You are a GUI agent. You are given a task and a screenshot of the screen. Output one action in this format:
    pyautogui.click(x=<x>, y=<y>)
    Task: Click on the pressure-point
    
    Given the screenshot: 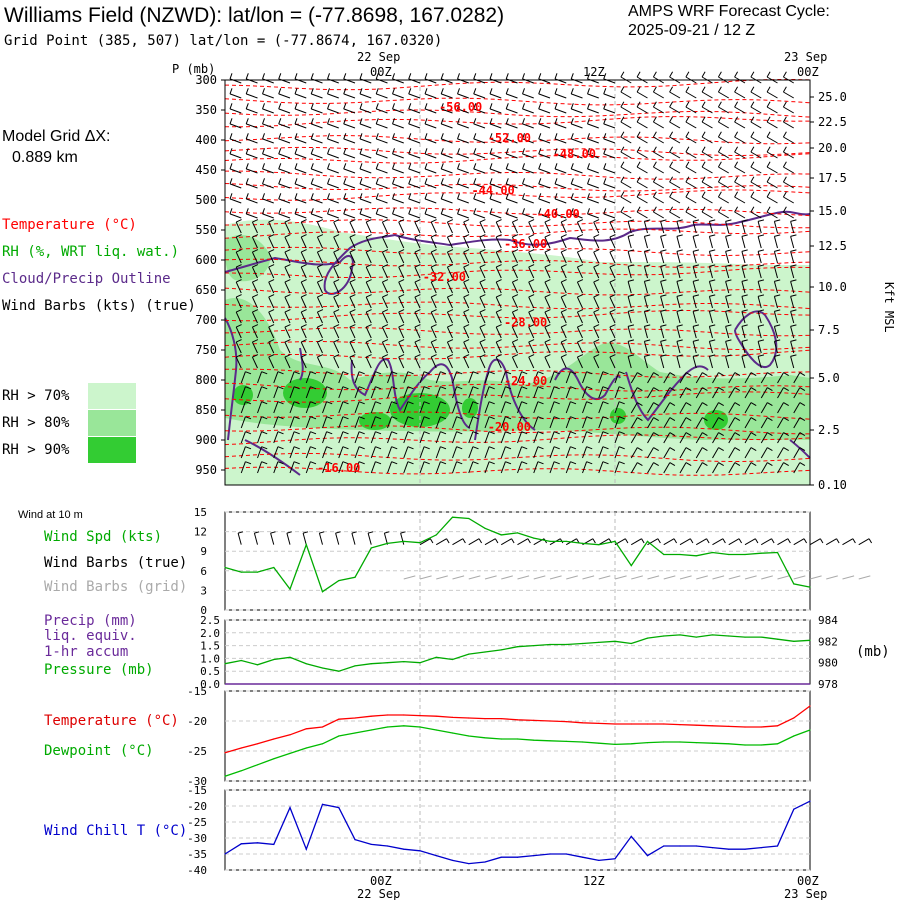 What is the action you would take?
    pyautogui.click(x=517, y=647)
    